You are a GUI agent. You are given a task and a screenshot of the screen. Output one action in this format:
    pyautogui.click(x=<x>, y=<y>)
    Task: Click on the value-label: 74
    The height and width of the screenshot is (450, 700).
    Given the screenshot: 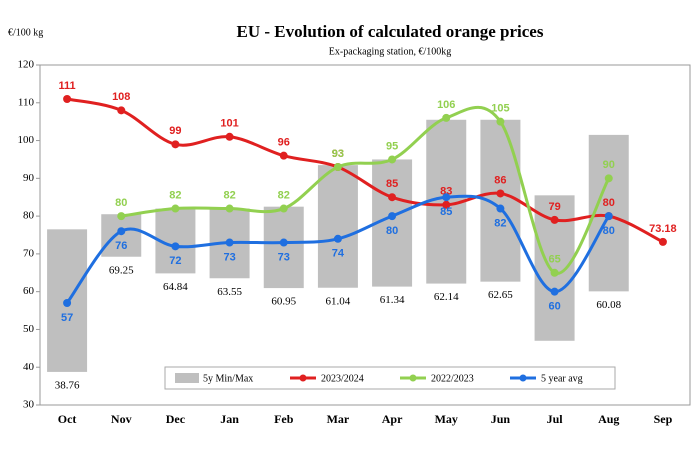 What is the action you would take?
    pyautogui.click(x=338, y=254)
    